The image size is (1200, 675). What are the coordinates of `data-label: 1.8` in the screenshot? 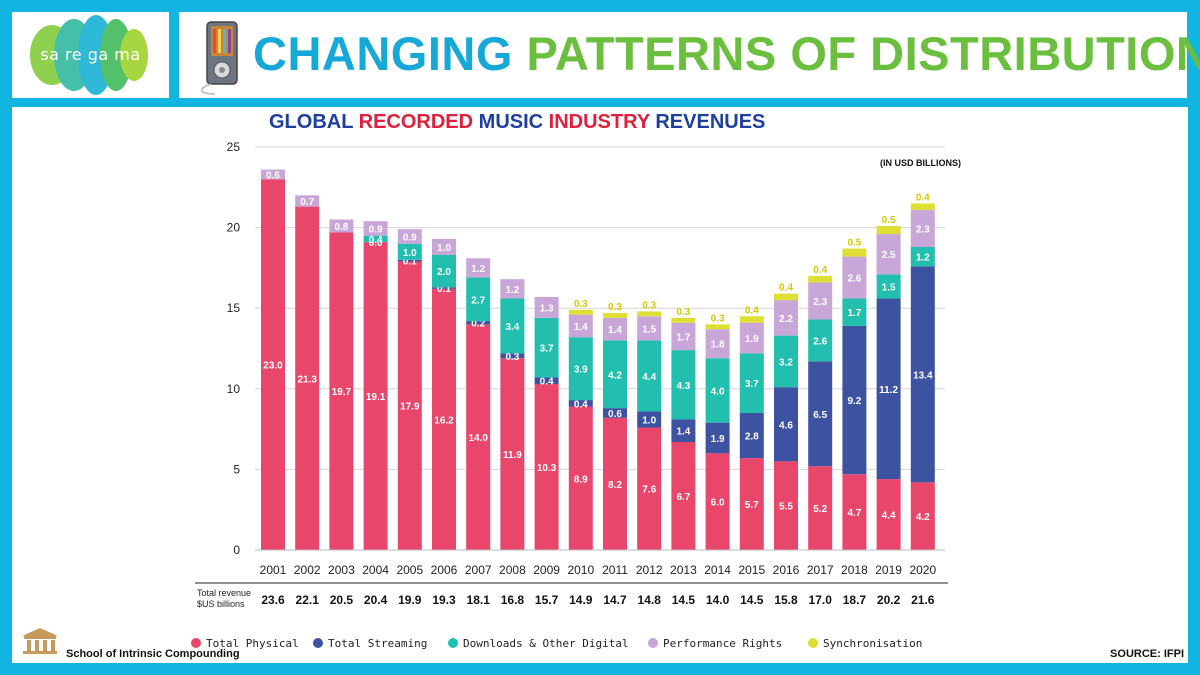 It's located at (718, 345).